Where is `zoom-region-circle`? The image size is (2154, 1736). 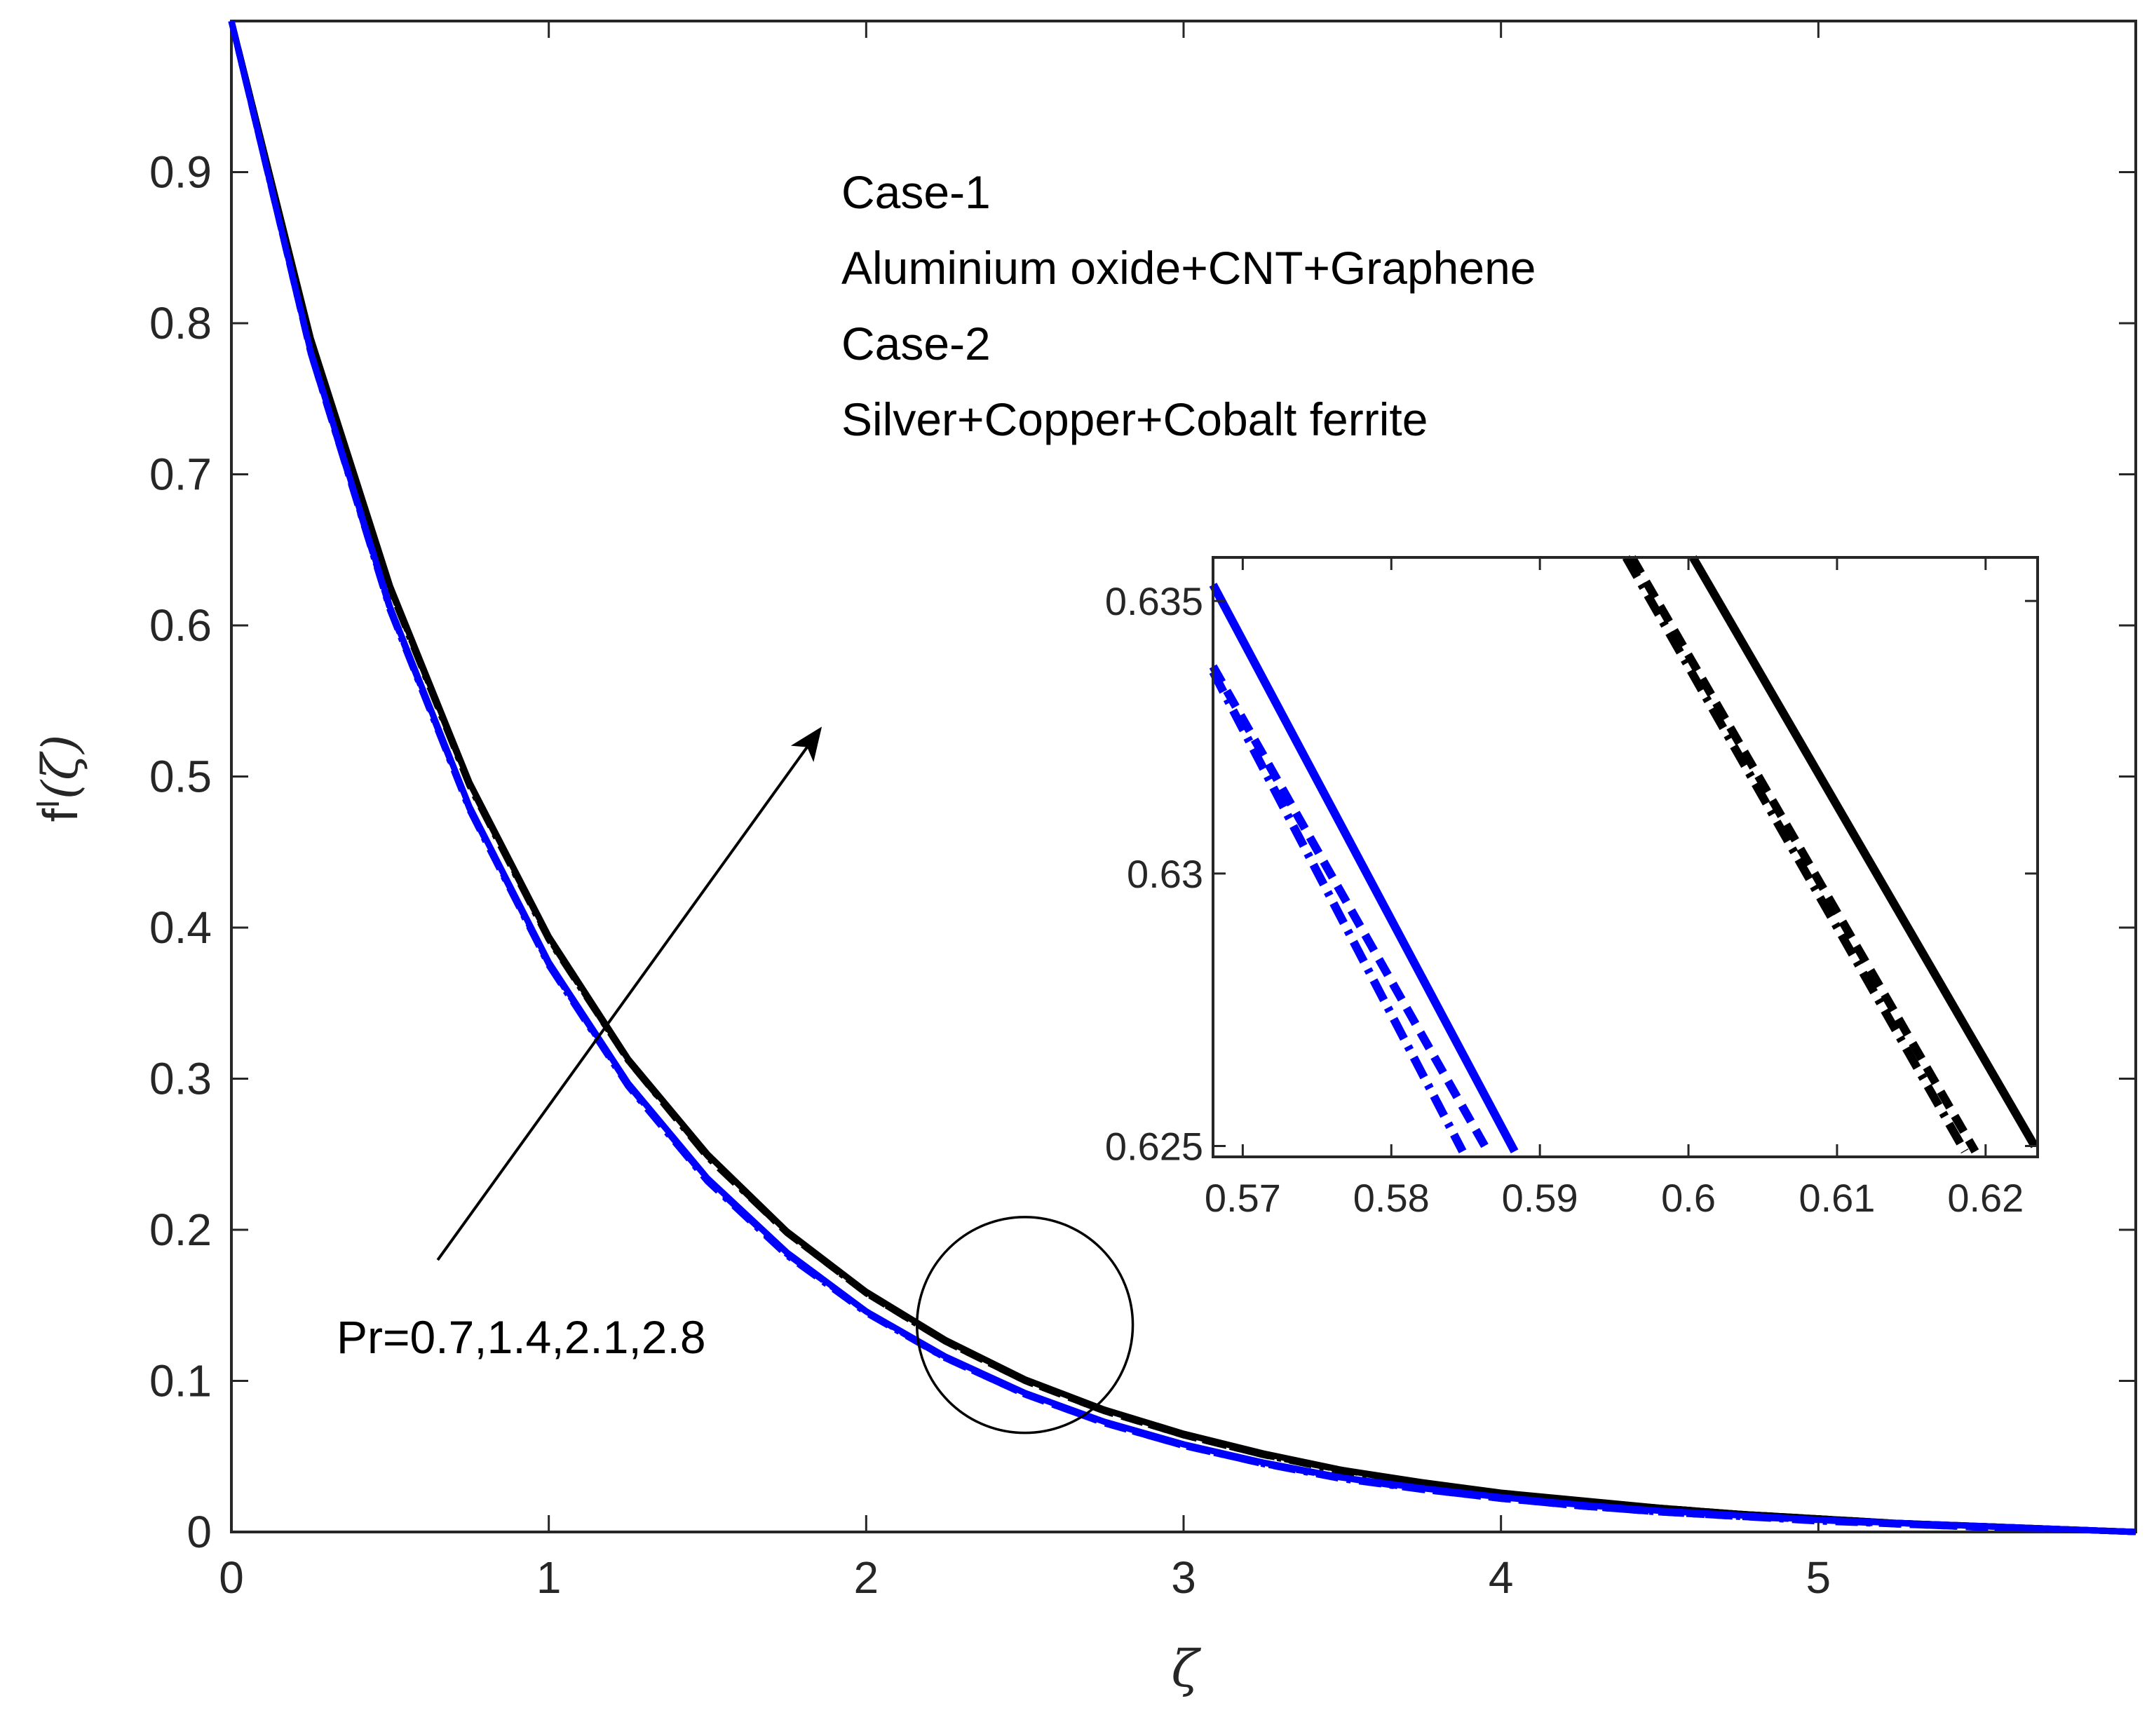
zoom-region-circle is located at coordinates (1025, 1325).